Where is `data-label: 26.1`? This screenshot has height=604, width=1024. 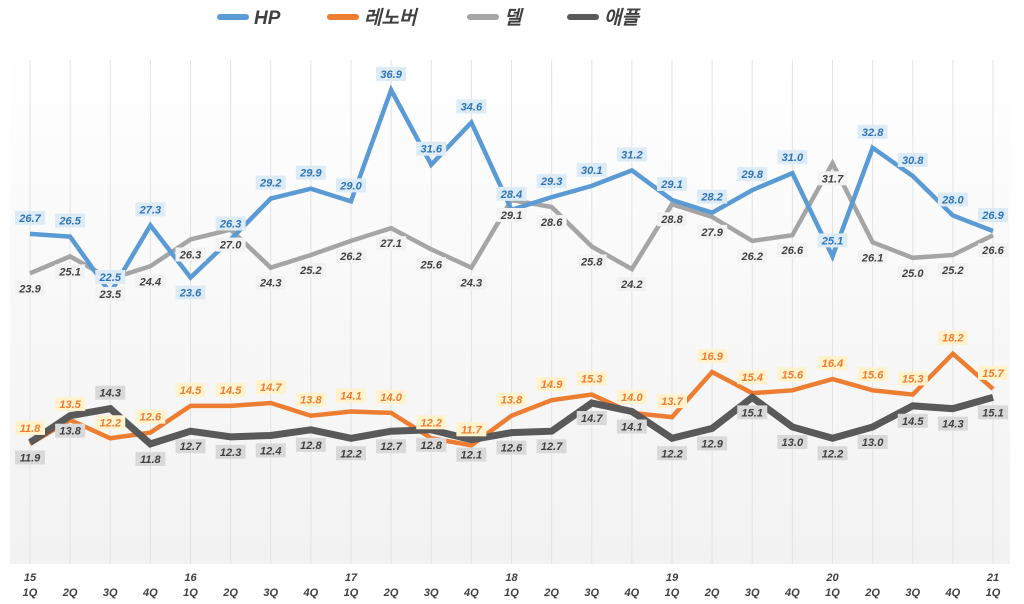
data-label: 26.1 is located at coordinates (872, 258).